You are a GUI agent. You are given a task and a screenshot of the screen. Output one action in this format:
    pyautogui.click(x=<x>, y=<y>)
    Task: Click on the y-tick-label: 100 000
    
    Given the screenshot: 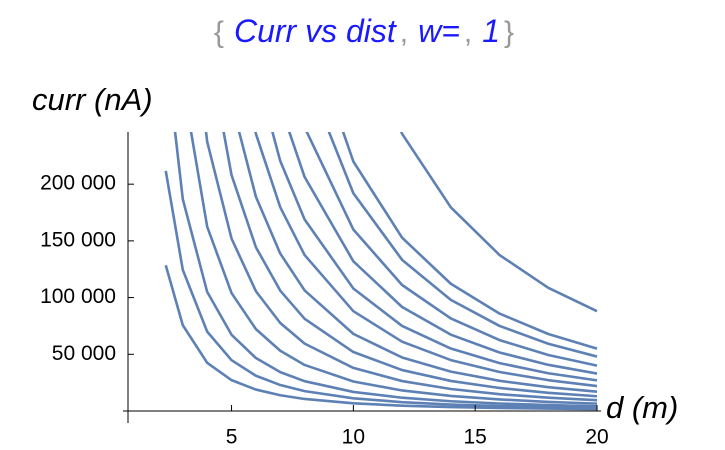 What is the action you would take?
    pyautogui.click(x=78, y=296)
    